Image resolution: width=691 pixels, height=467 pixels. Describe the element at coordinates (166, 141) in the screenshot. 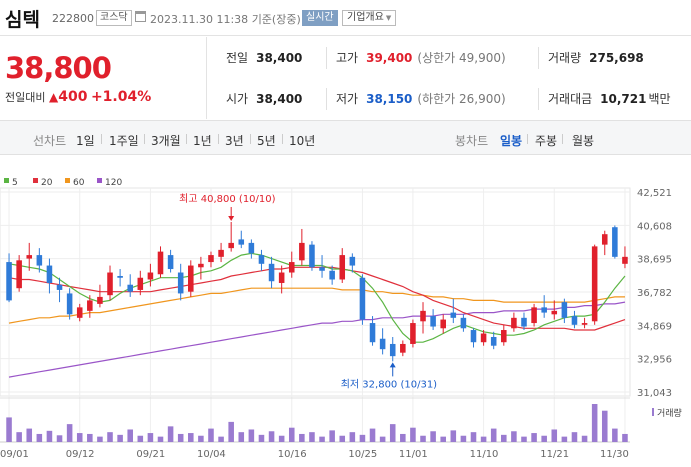

I see `tab-3m: 3개월` at that location.